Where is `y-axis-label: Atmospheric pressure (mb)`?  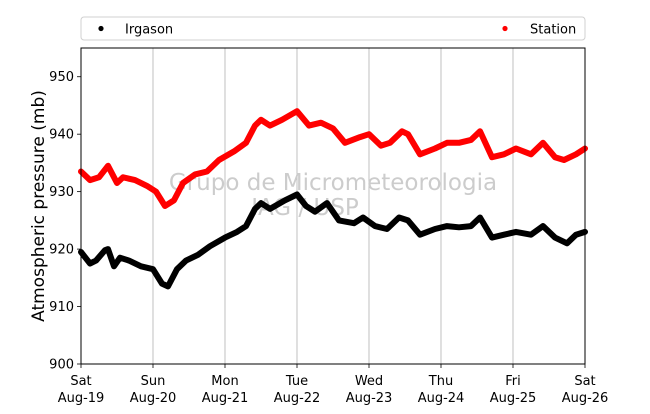
y-axis-label: Atmospheric pressure (mb) is located at coordinates (39, 206).